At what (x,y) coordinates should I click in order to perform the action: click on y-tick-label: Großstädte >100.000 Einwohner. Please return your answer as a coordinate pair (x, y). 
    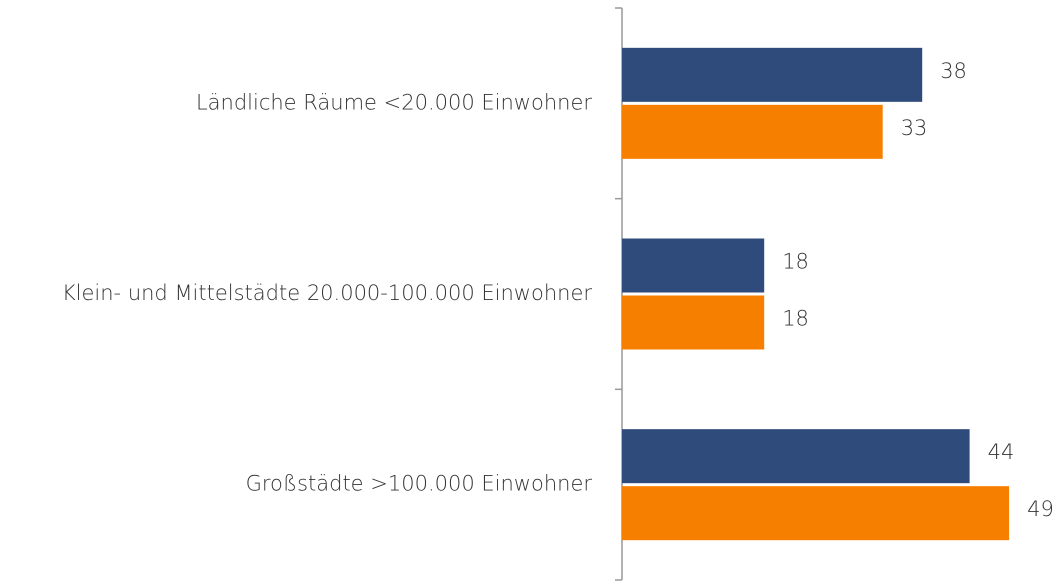
    Looking at the image, I should click on (419, 484).